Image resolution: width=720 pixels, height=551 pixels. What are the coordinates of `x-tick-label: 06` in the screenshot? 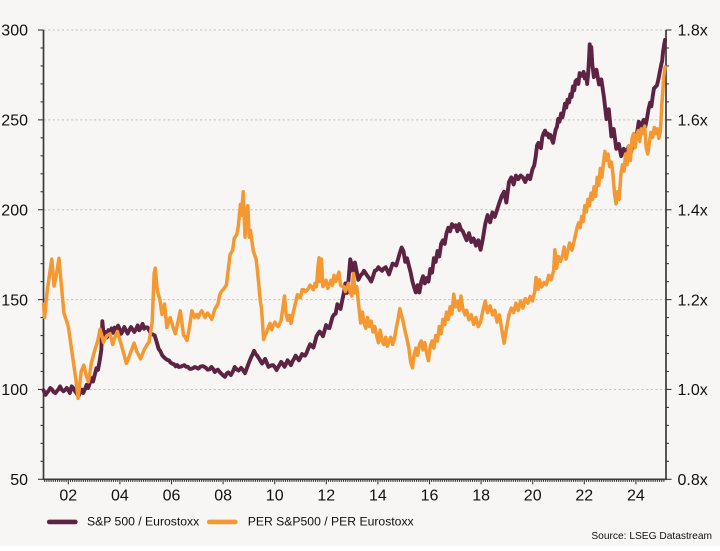 It's located at (172, 496).